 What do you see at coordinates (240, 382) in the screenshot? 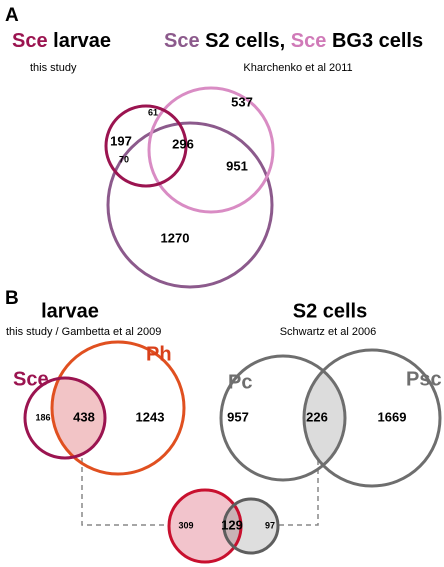
I see `set-label: Pc` at bounding box center [240, 382].